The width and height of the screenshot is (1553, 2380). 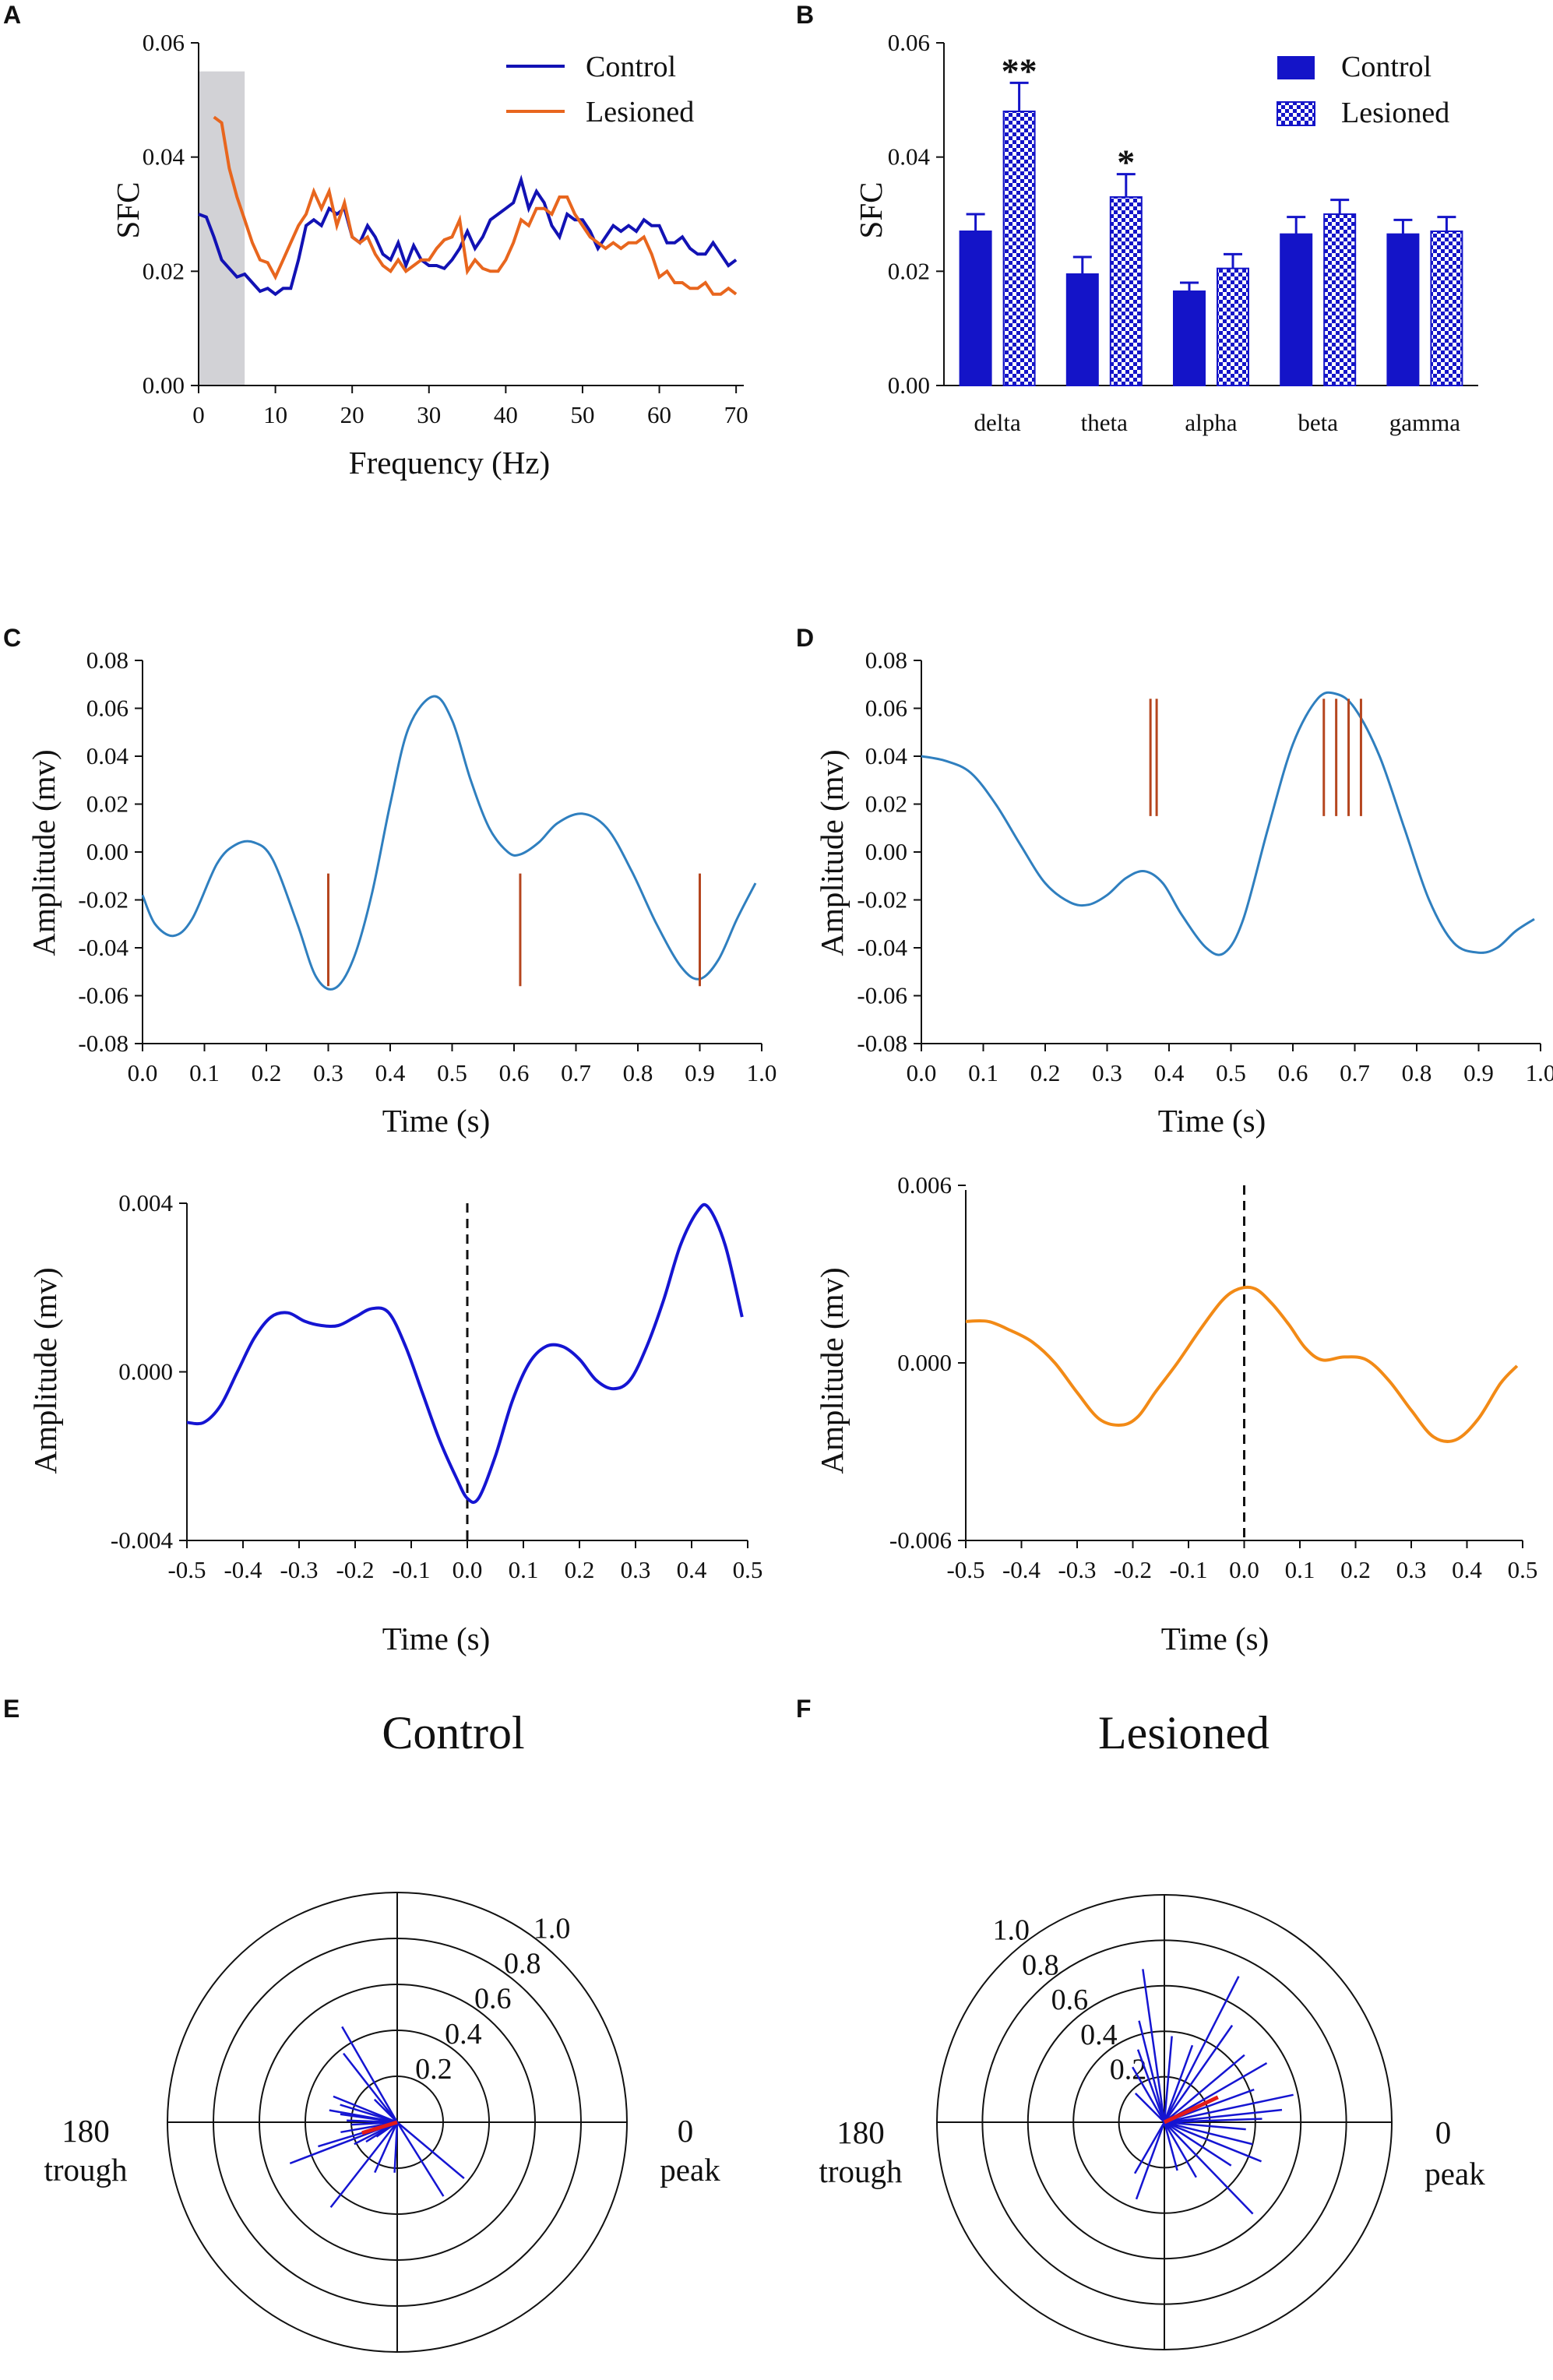 What do you see at coordinates (524, 1569) in the screenshot?
I see `panel-c-sta-xtick-label: 0.1` at bounding box center [524, 1569].